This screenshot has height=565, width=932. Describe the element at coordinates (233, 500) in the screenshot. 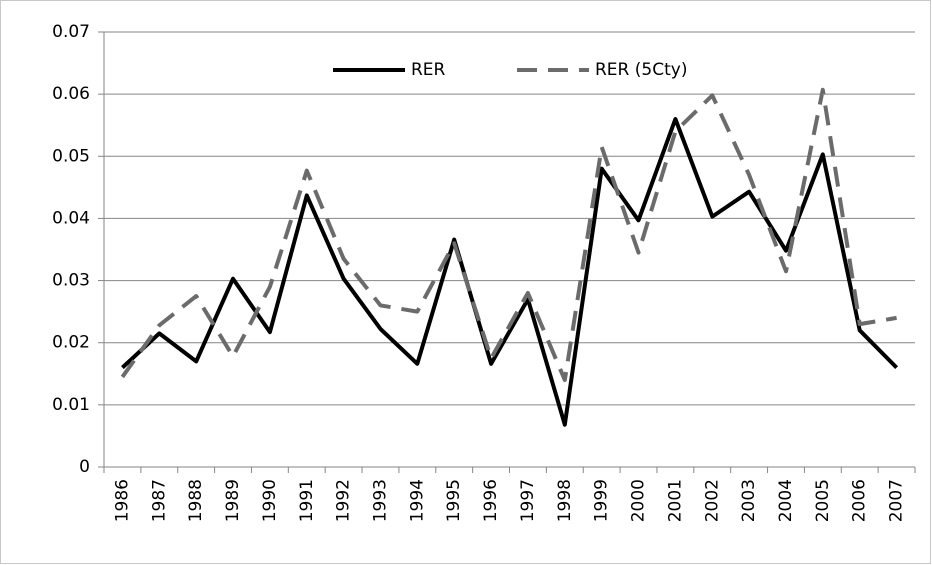

I see `x-tick-label: 1989` at that location.